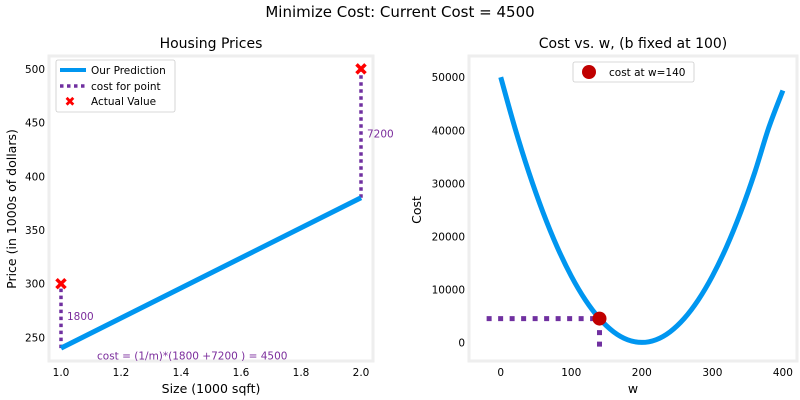 This screenshot has width=800, height=400. I want to click on cost-y-ticks: 0 10000 20000 30000 40000 50000, so click(448, 210).